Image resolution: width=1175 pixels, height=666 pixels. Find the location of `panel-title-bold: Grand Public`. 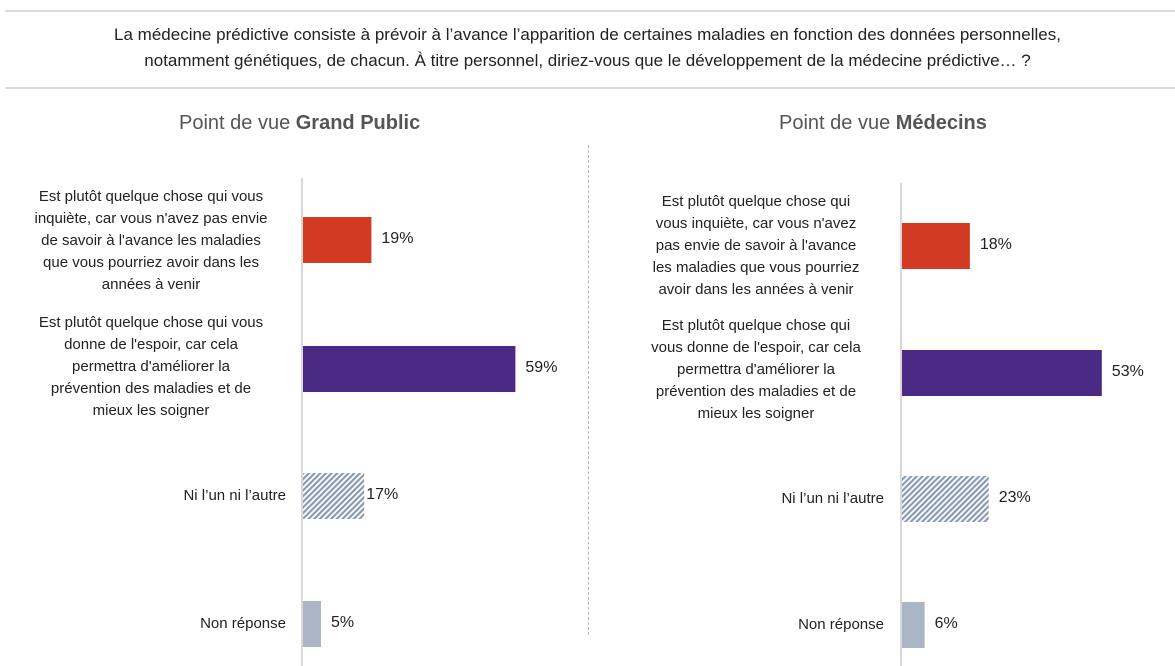

panel-title-bold: Grand Public is located at coordinates (358, 123).